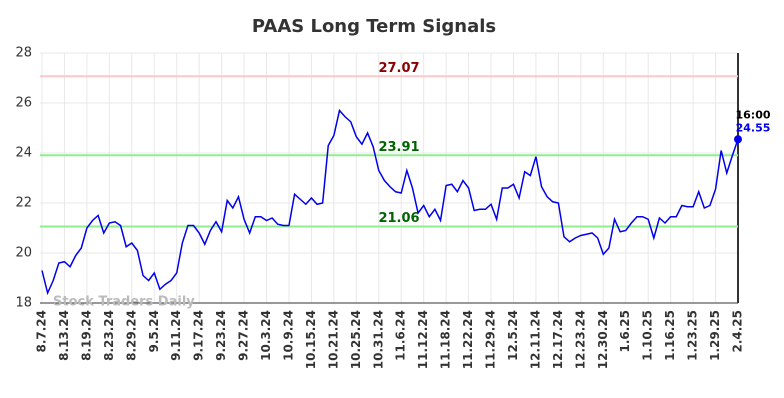 The width and height of the screenshot is (784, 398). Describe the element at coordinates (356, 339) in the screenshot. I see `x-tick-label: 10.25.24` at that location.